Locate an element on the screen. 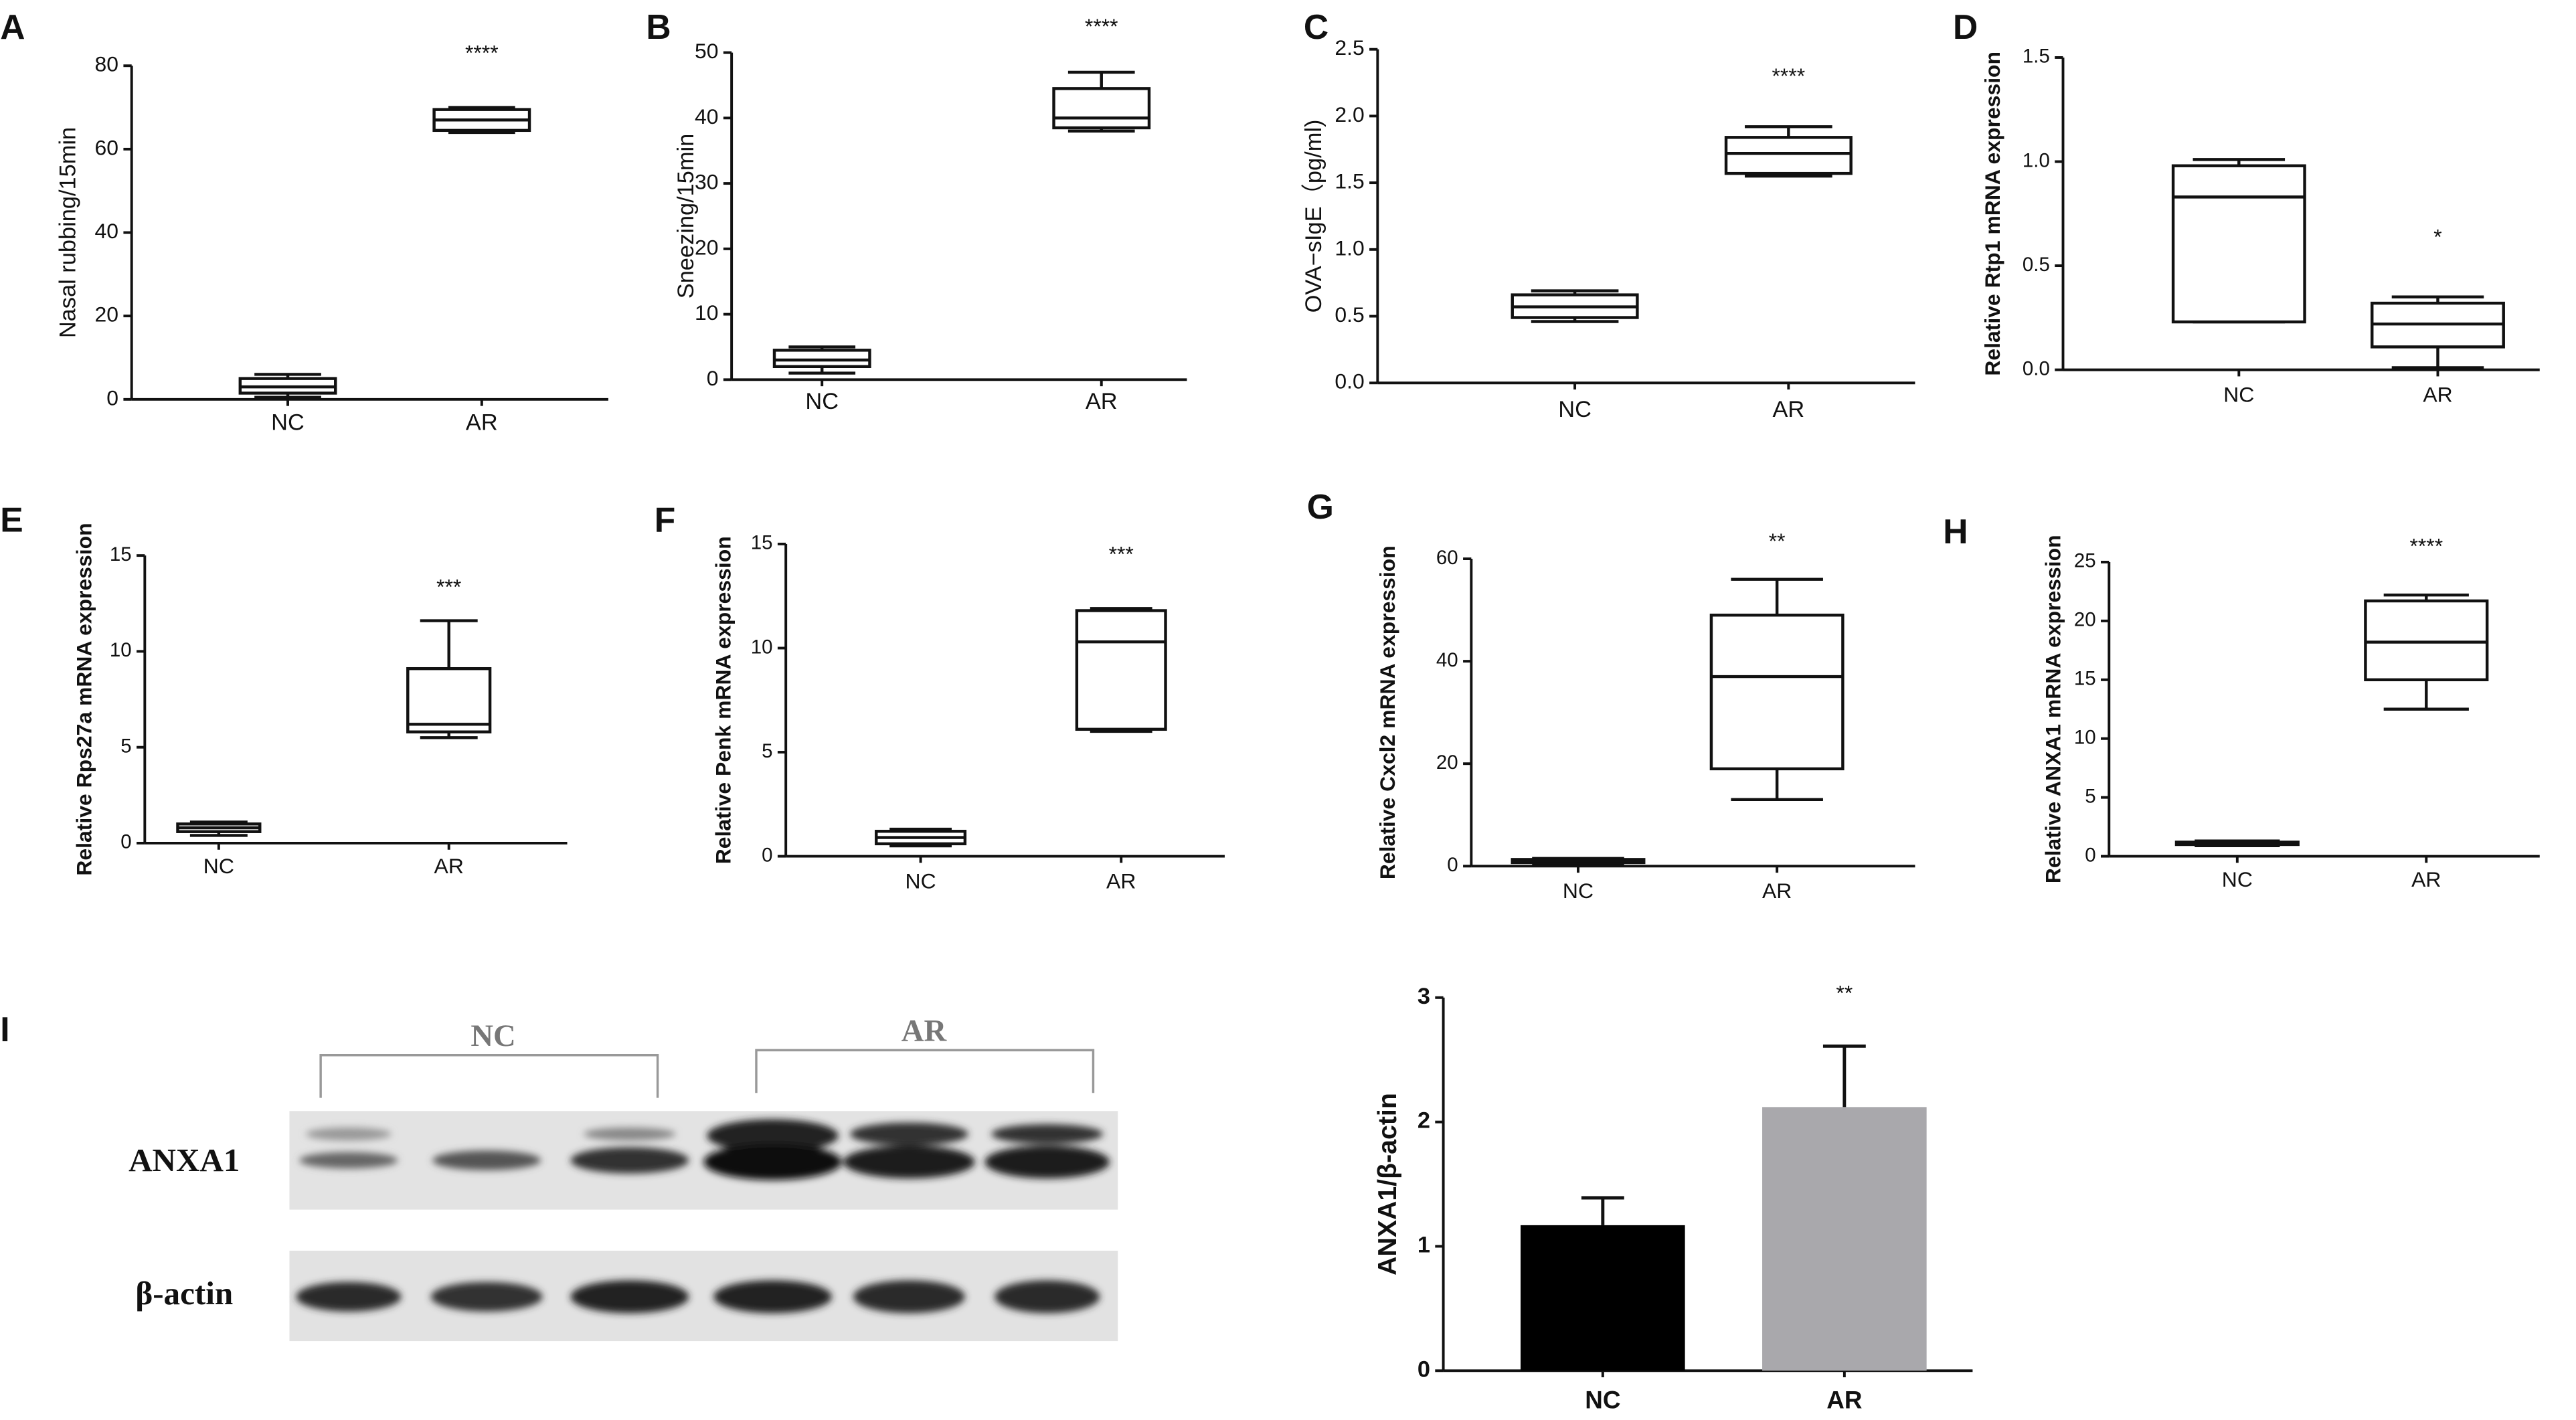 The width and height of the screenshot is (2576, 1420). y-axis-label: Relative Rps27a mRNA expression is located at coordinates (84, 699).